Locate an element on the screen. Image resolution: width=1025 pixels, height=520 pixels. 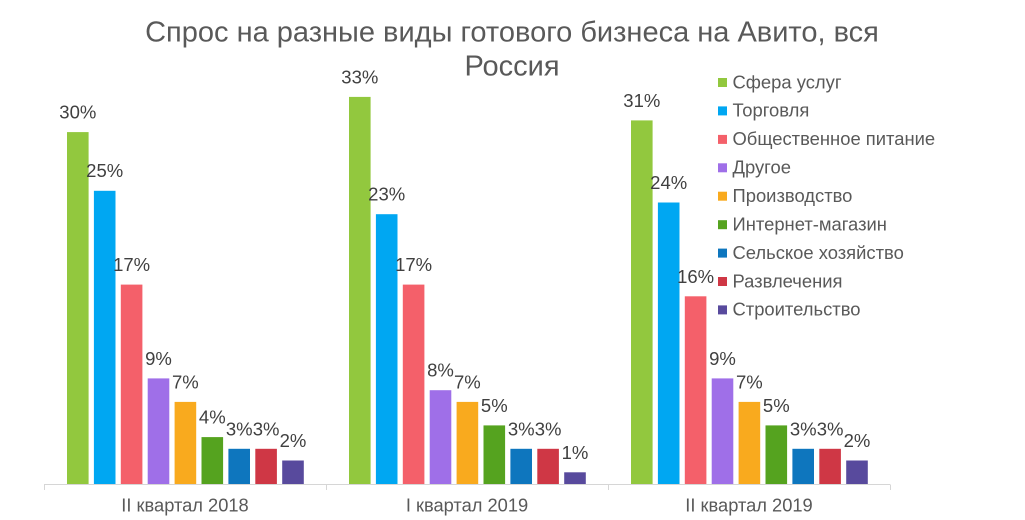
svg-text: 4% is located at coordinates (212, 417).